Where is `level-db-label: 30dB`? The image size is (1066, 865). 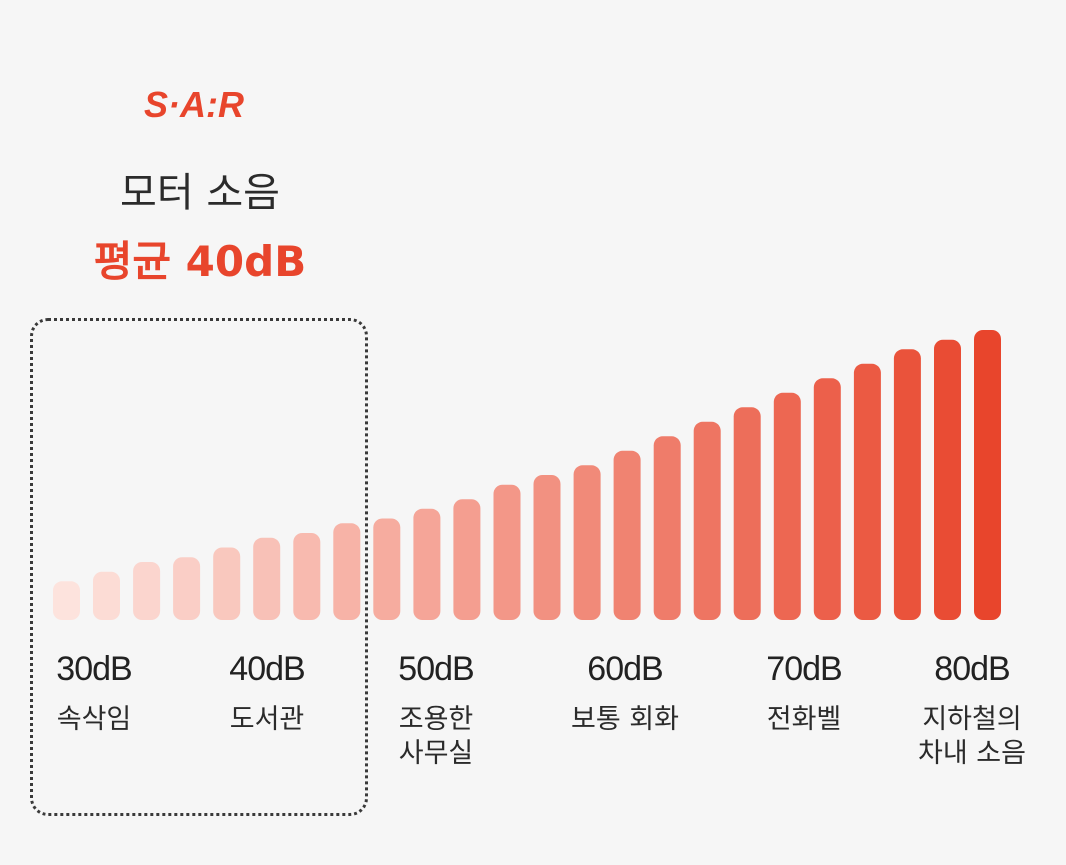 level-db-label: 30dB is located at coordinates (94, 669).